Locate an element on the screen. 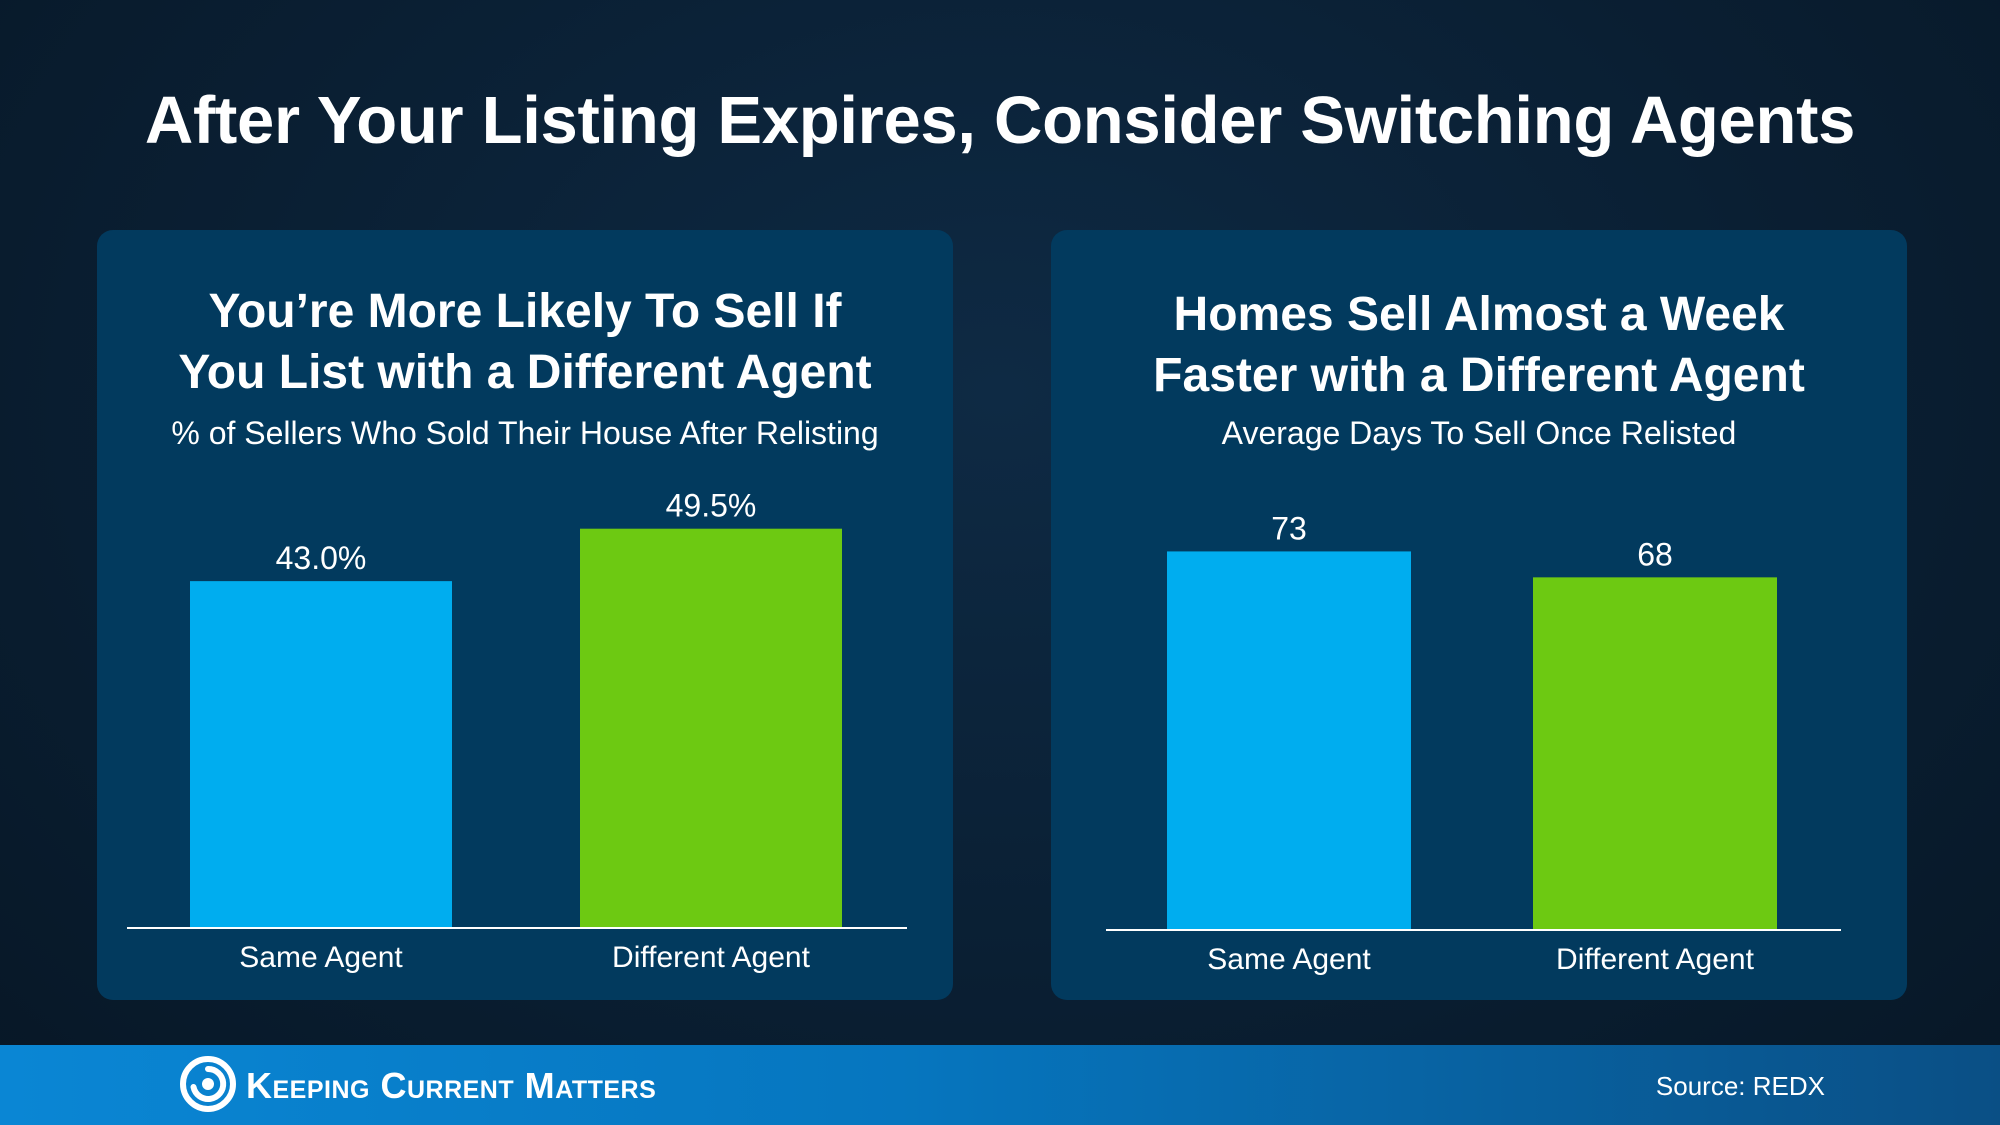 Image resolution: width=2000 pixels, height=1125 pixels. data-label: 49.5% is located at coordinates (711, 506).